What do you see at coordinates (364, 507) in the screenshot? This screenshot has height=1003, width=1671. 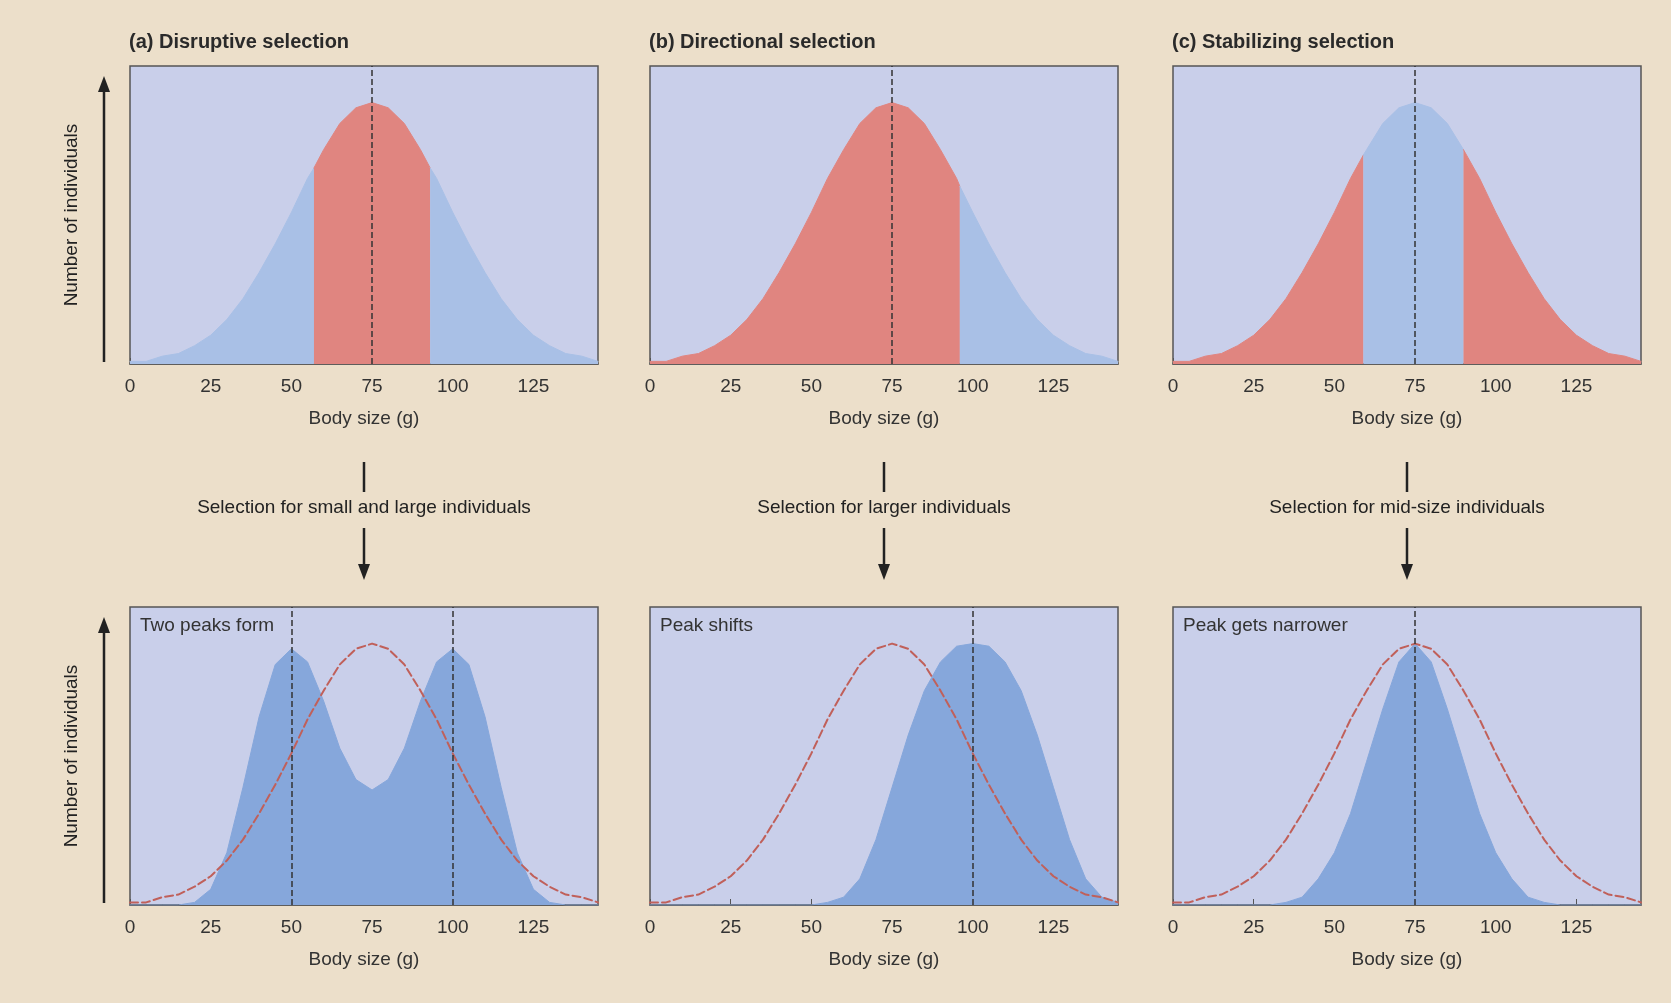 I see `text: Selection for small and large individuals` at bounding box center [364, 507].